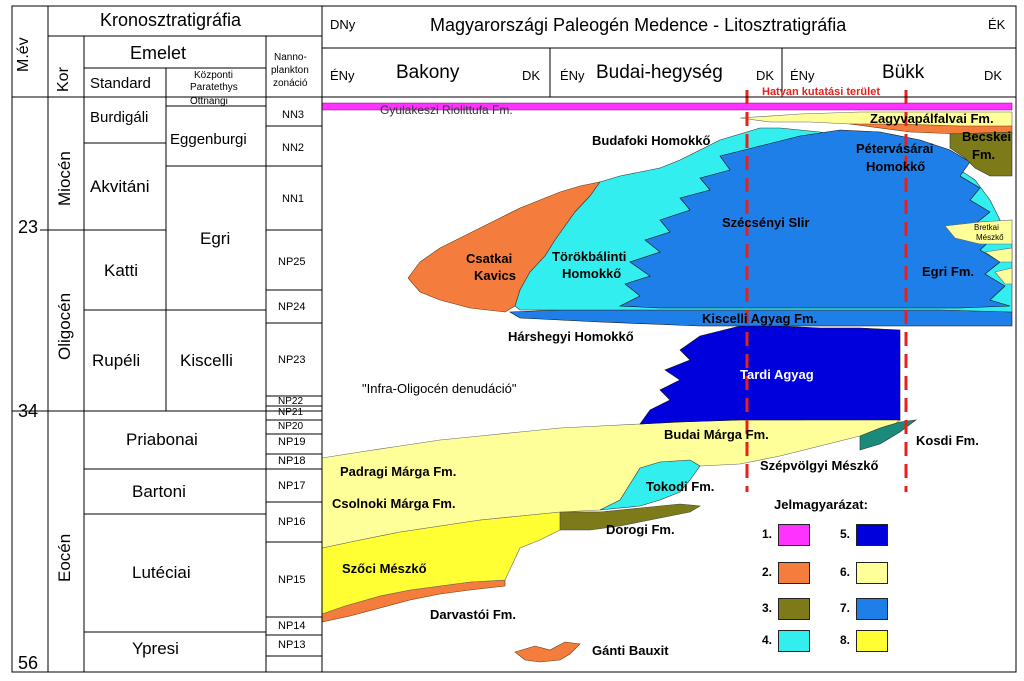 This screenshot has width=1024, height=681. I want to click on age-34: 34, so click(28, 411).